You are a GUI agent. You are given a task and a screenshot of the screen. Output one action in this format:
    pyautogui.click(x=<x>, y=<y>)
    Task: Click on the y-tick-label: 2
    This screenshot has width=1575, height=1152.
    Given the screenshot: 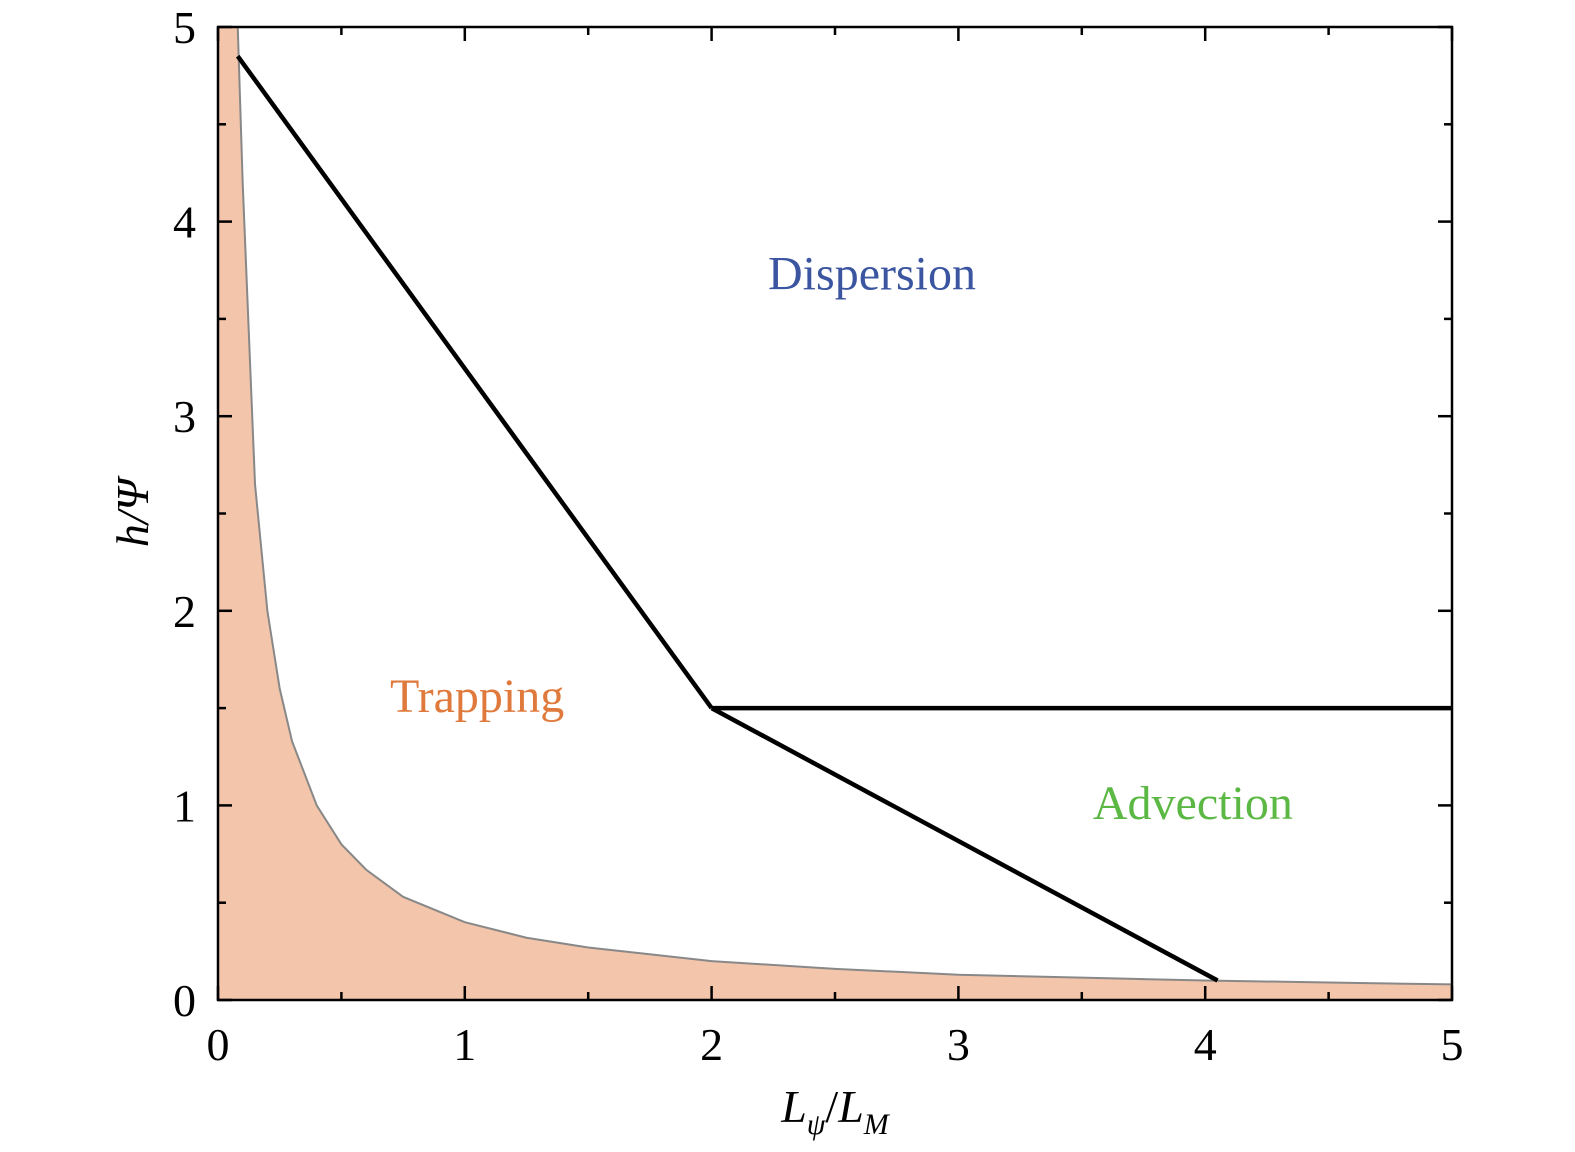 What is the action you would take?
    pyautogui.click(x=184, y=611)
    